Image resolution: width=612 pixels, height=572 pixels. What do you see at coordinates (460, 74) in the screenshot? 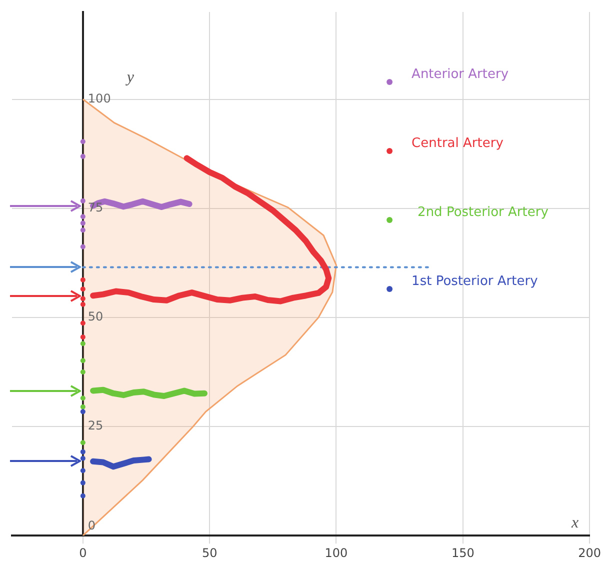
I see `legend-label: Anterior Artery` at bounding box center [460, 74].